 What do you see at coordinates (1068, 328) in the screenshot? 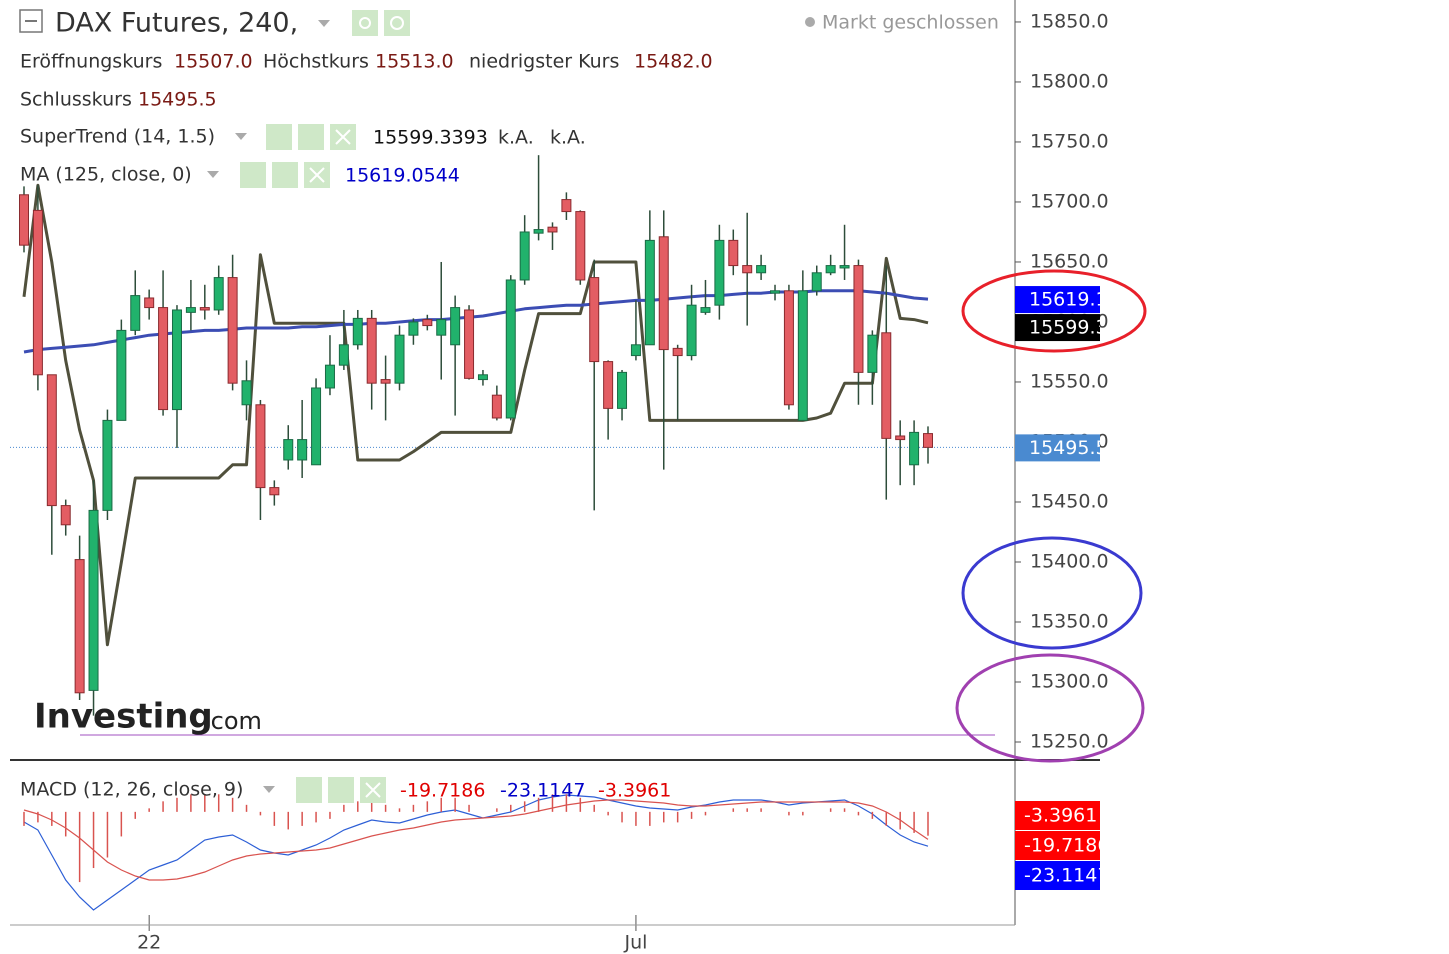
I see `price-tag-label: 15599.3` at bounding box center [1068, 328].